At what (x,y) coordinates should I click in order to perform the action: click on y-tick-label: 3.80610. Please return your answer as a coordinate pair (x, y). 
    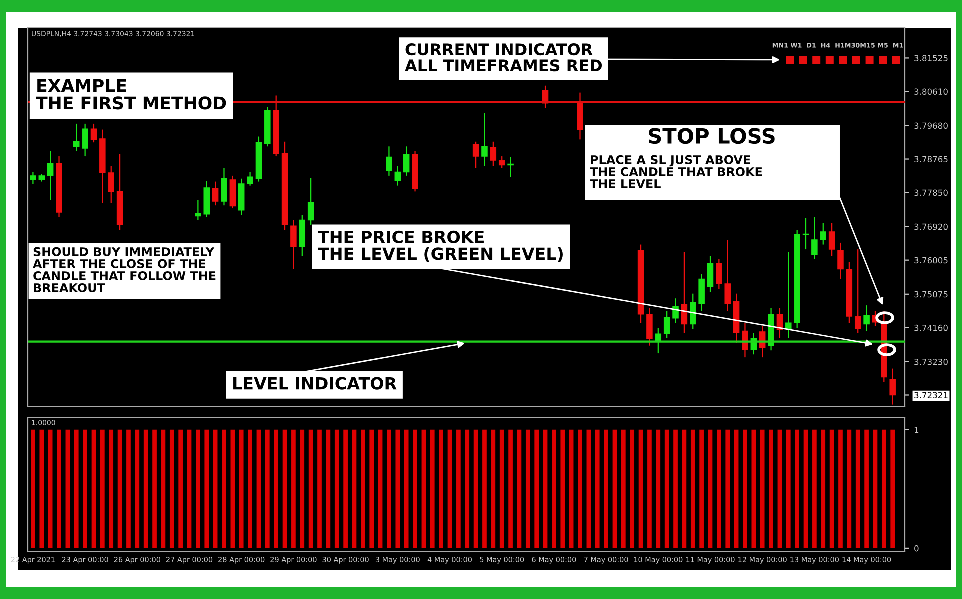
    Looking at the image, I should click on (931, 91).